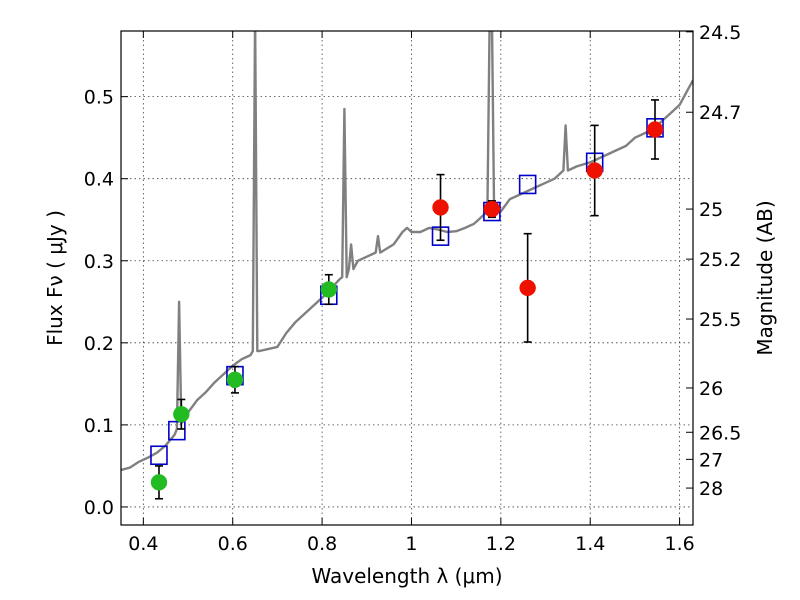  Describe the element at coordinates (720, 113) in the screenshot. I see `right-tick-label: 24.7` at that location.